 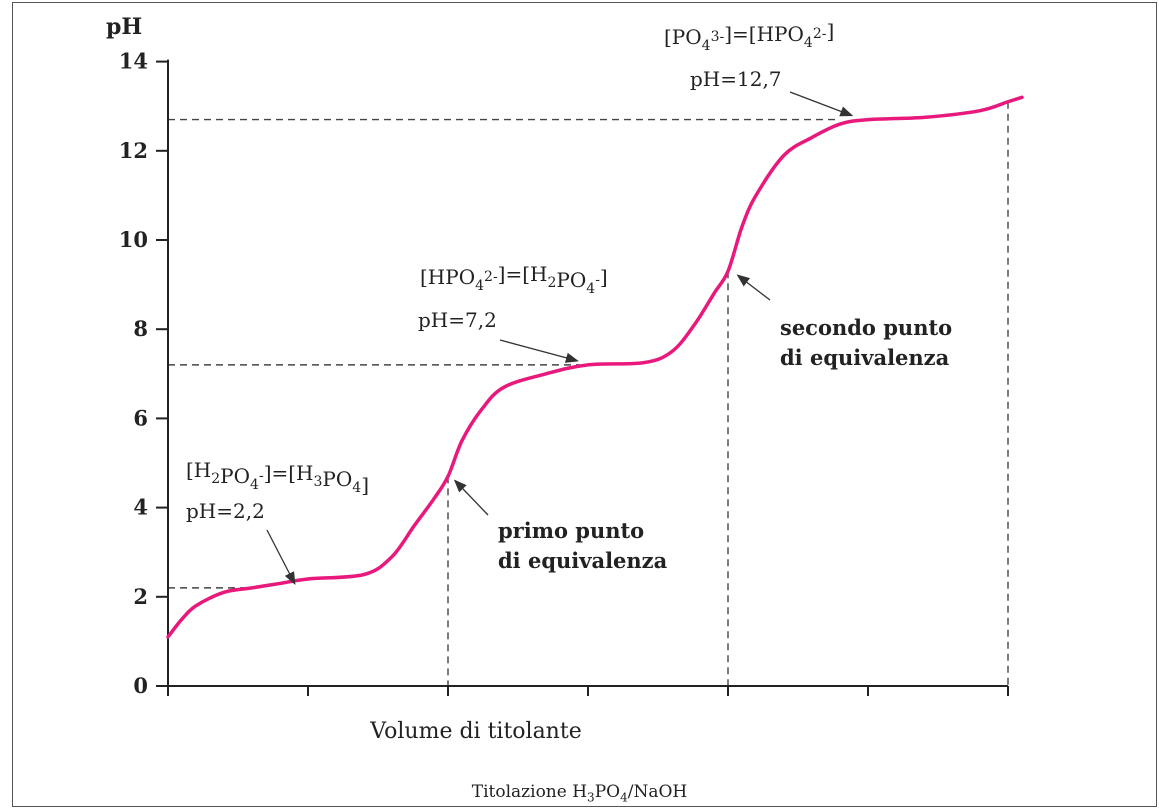 What do you see at coordinates (591, 797) in the screenshot?
I see `caption-part: 3` at bounding box center [591, 797].